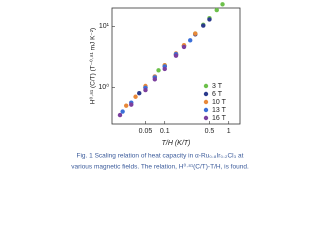  I want to click on legend-label: 13 T, so click(219, 110).